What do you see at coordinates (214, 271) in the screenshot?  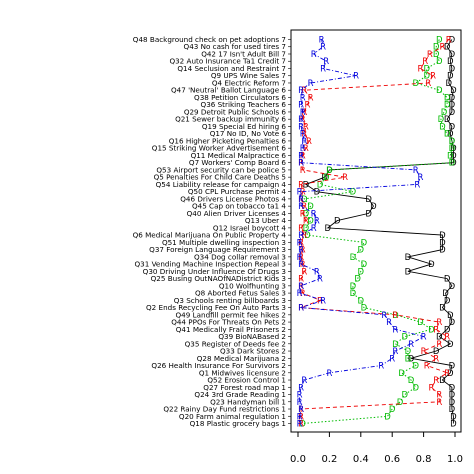 I see `y-tick-label: Q30 Driving Under Influence Of Drugs 3` at bounding box center [214, 271].